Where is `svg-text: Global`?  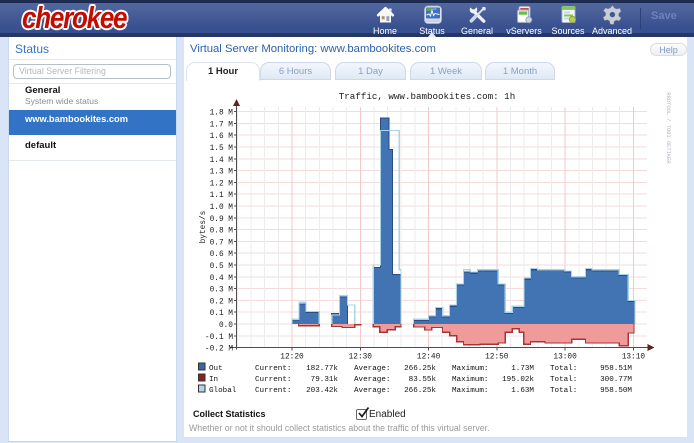
svg-text: Global is located at coordinates (223, 391).